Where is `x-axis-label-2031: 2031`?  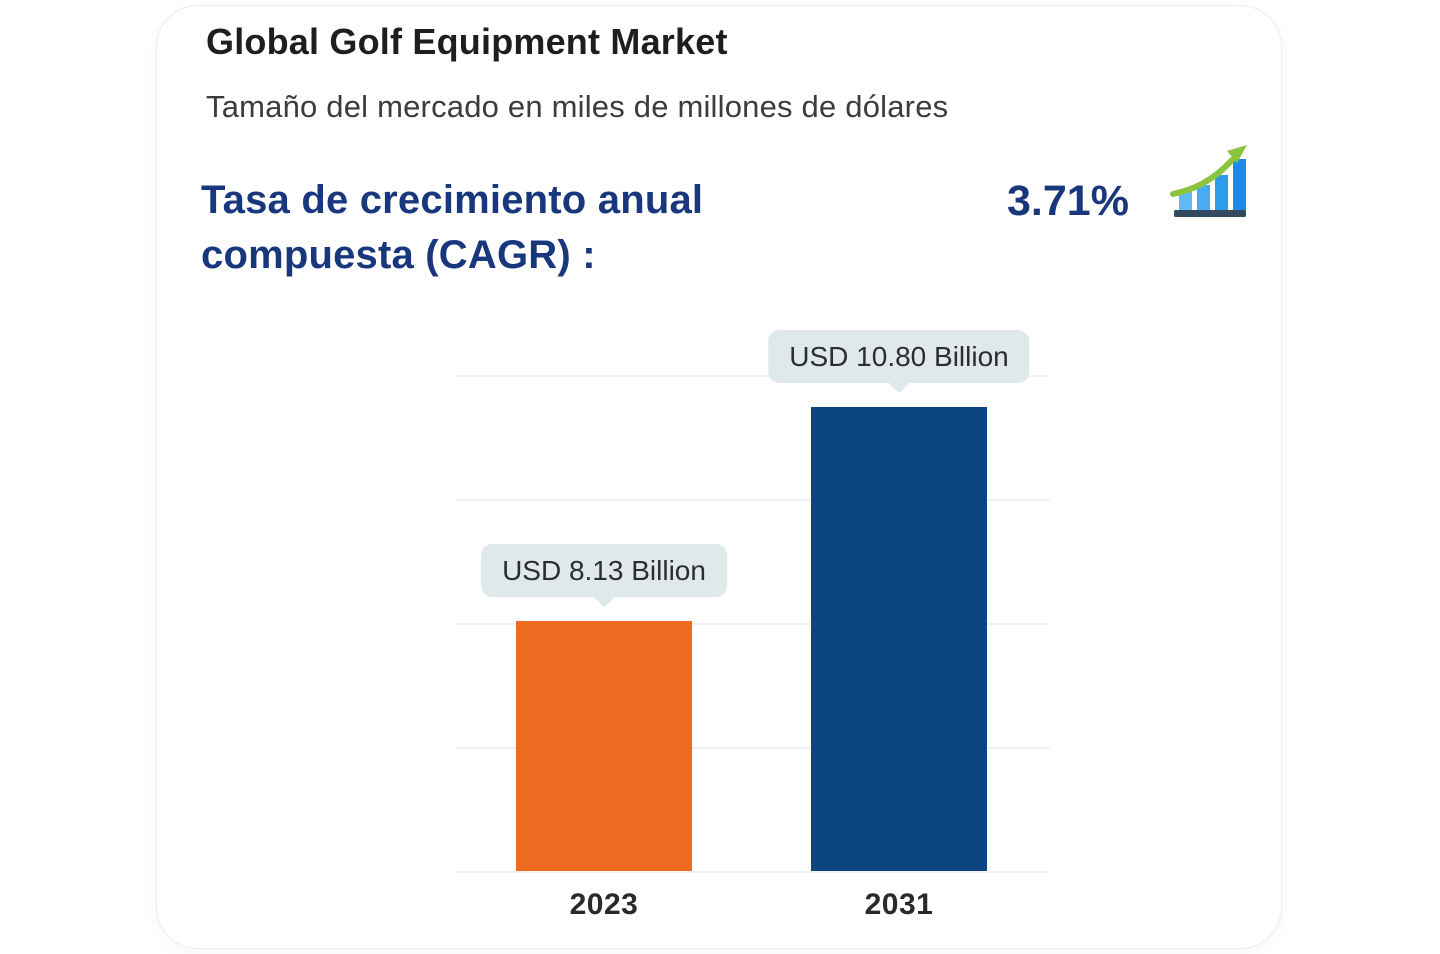 x-axis-label-2031: 2031 is located at coordinates (899, 904).